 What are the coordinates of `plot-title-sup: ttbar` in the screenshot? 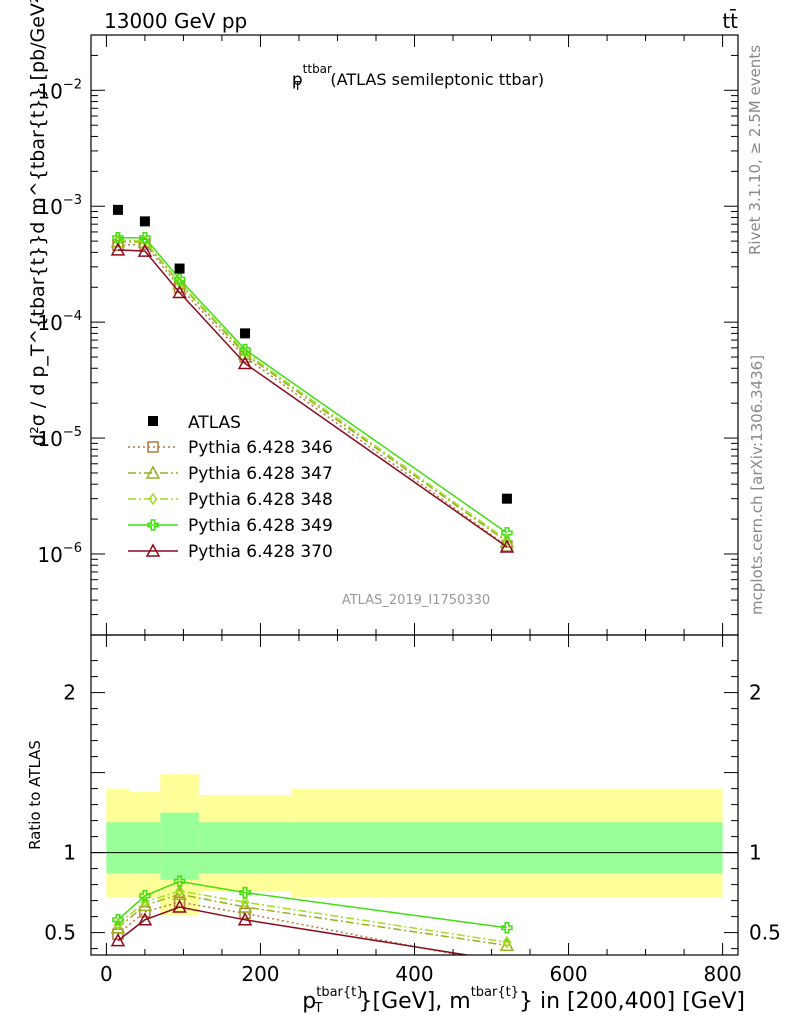 It's located at (317, 69).